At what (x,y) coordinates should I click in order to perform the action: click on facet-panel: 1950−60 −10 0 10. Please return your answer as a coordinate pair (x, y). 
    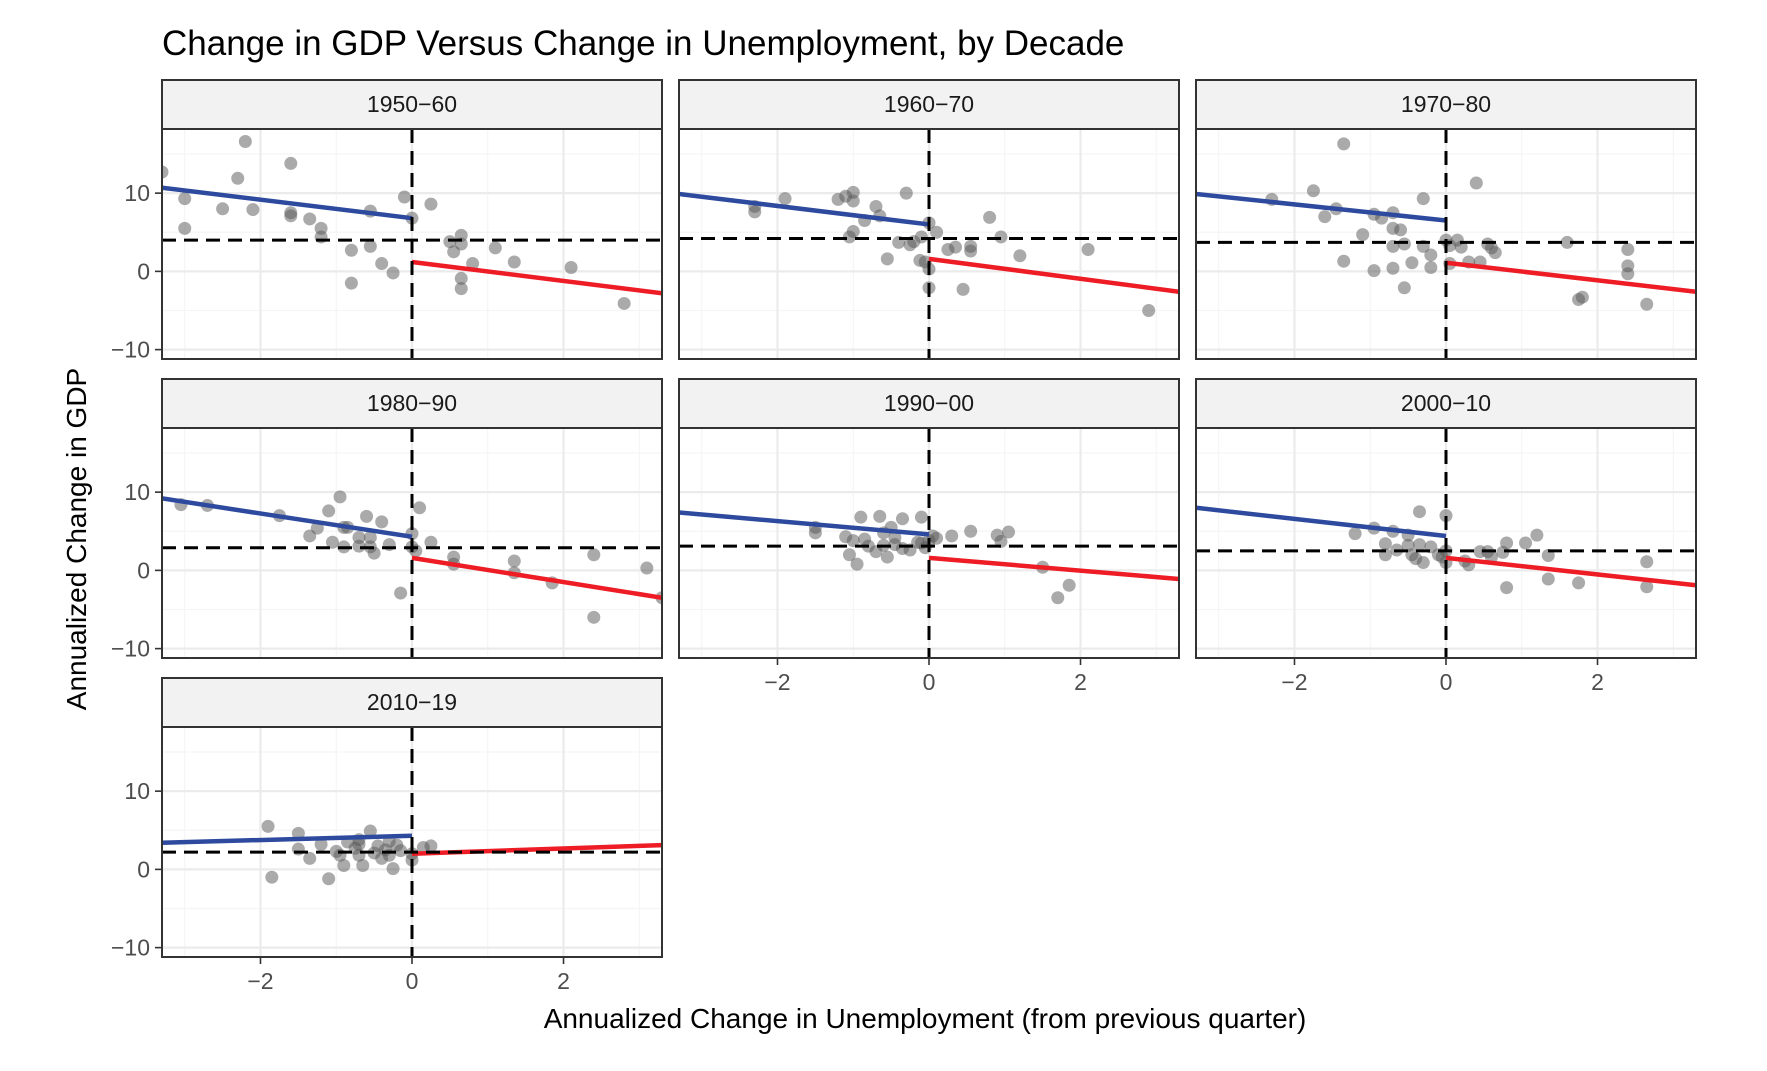
    Looking at the image, I should click on (387, 221).